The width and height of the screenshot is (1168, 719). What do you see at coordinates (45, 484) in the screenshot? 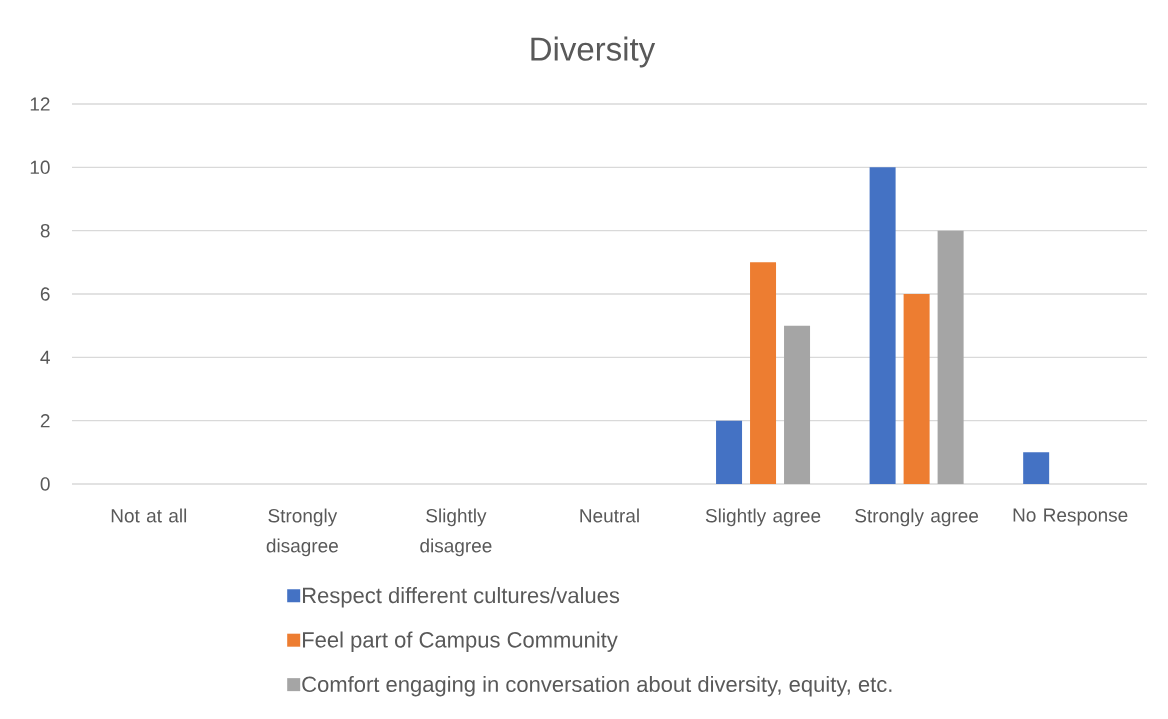
I see `y-tick-label: 0` at bounding box center [45, 484].